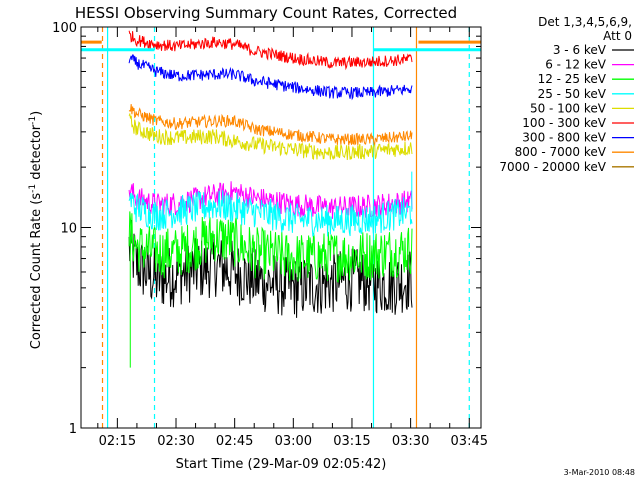 Image resolution: width=640 pixels, height=480 pixels. I want to click on y-tick-label-100: 100, so click(64, 28).